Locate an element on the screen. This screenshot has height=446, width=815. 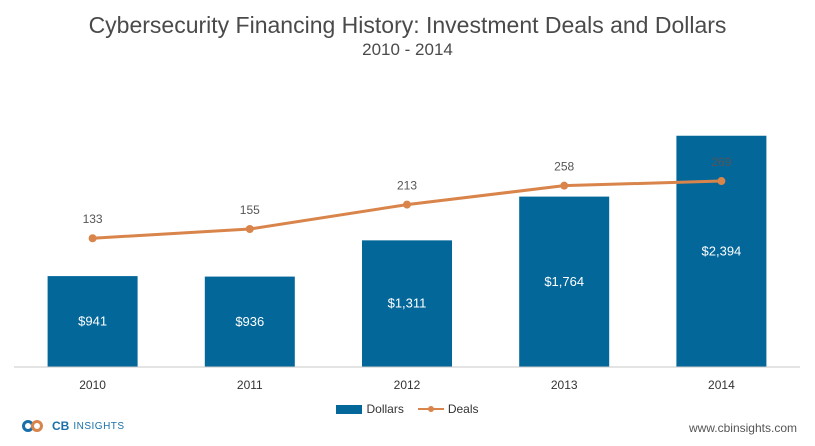
x-tick-label-2010: 2010 is located at coordinates (92, 385).